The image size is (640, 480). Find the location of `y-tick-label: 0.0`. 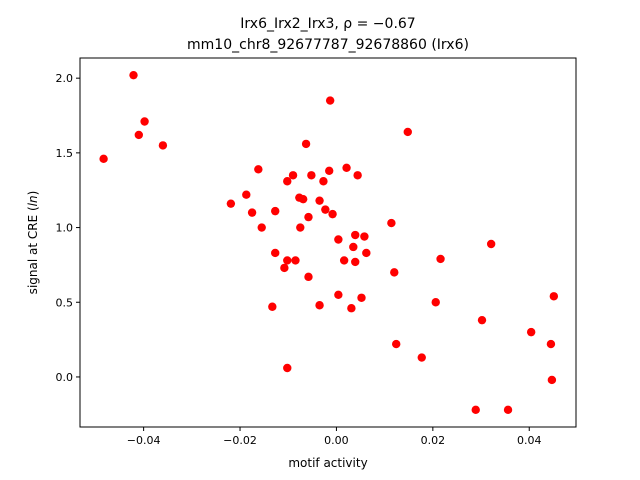

y-tick-label: 0.0 is located at coordinates (65, 377).